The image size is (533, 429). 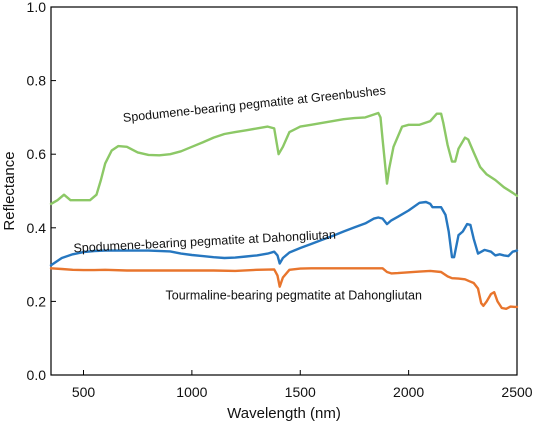 What do you see at coordinates (37, 81) in the screenshot?
I see `y-tick-label: 0.8` at bounding box center [37, 81].